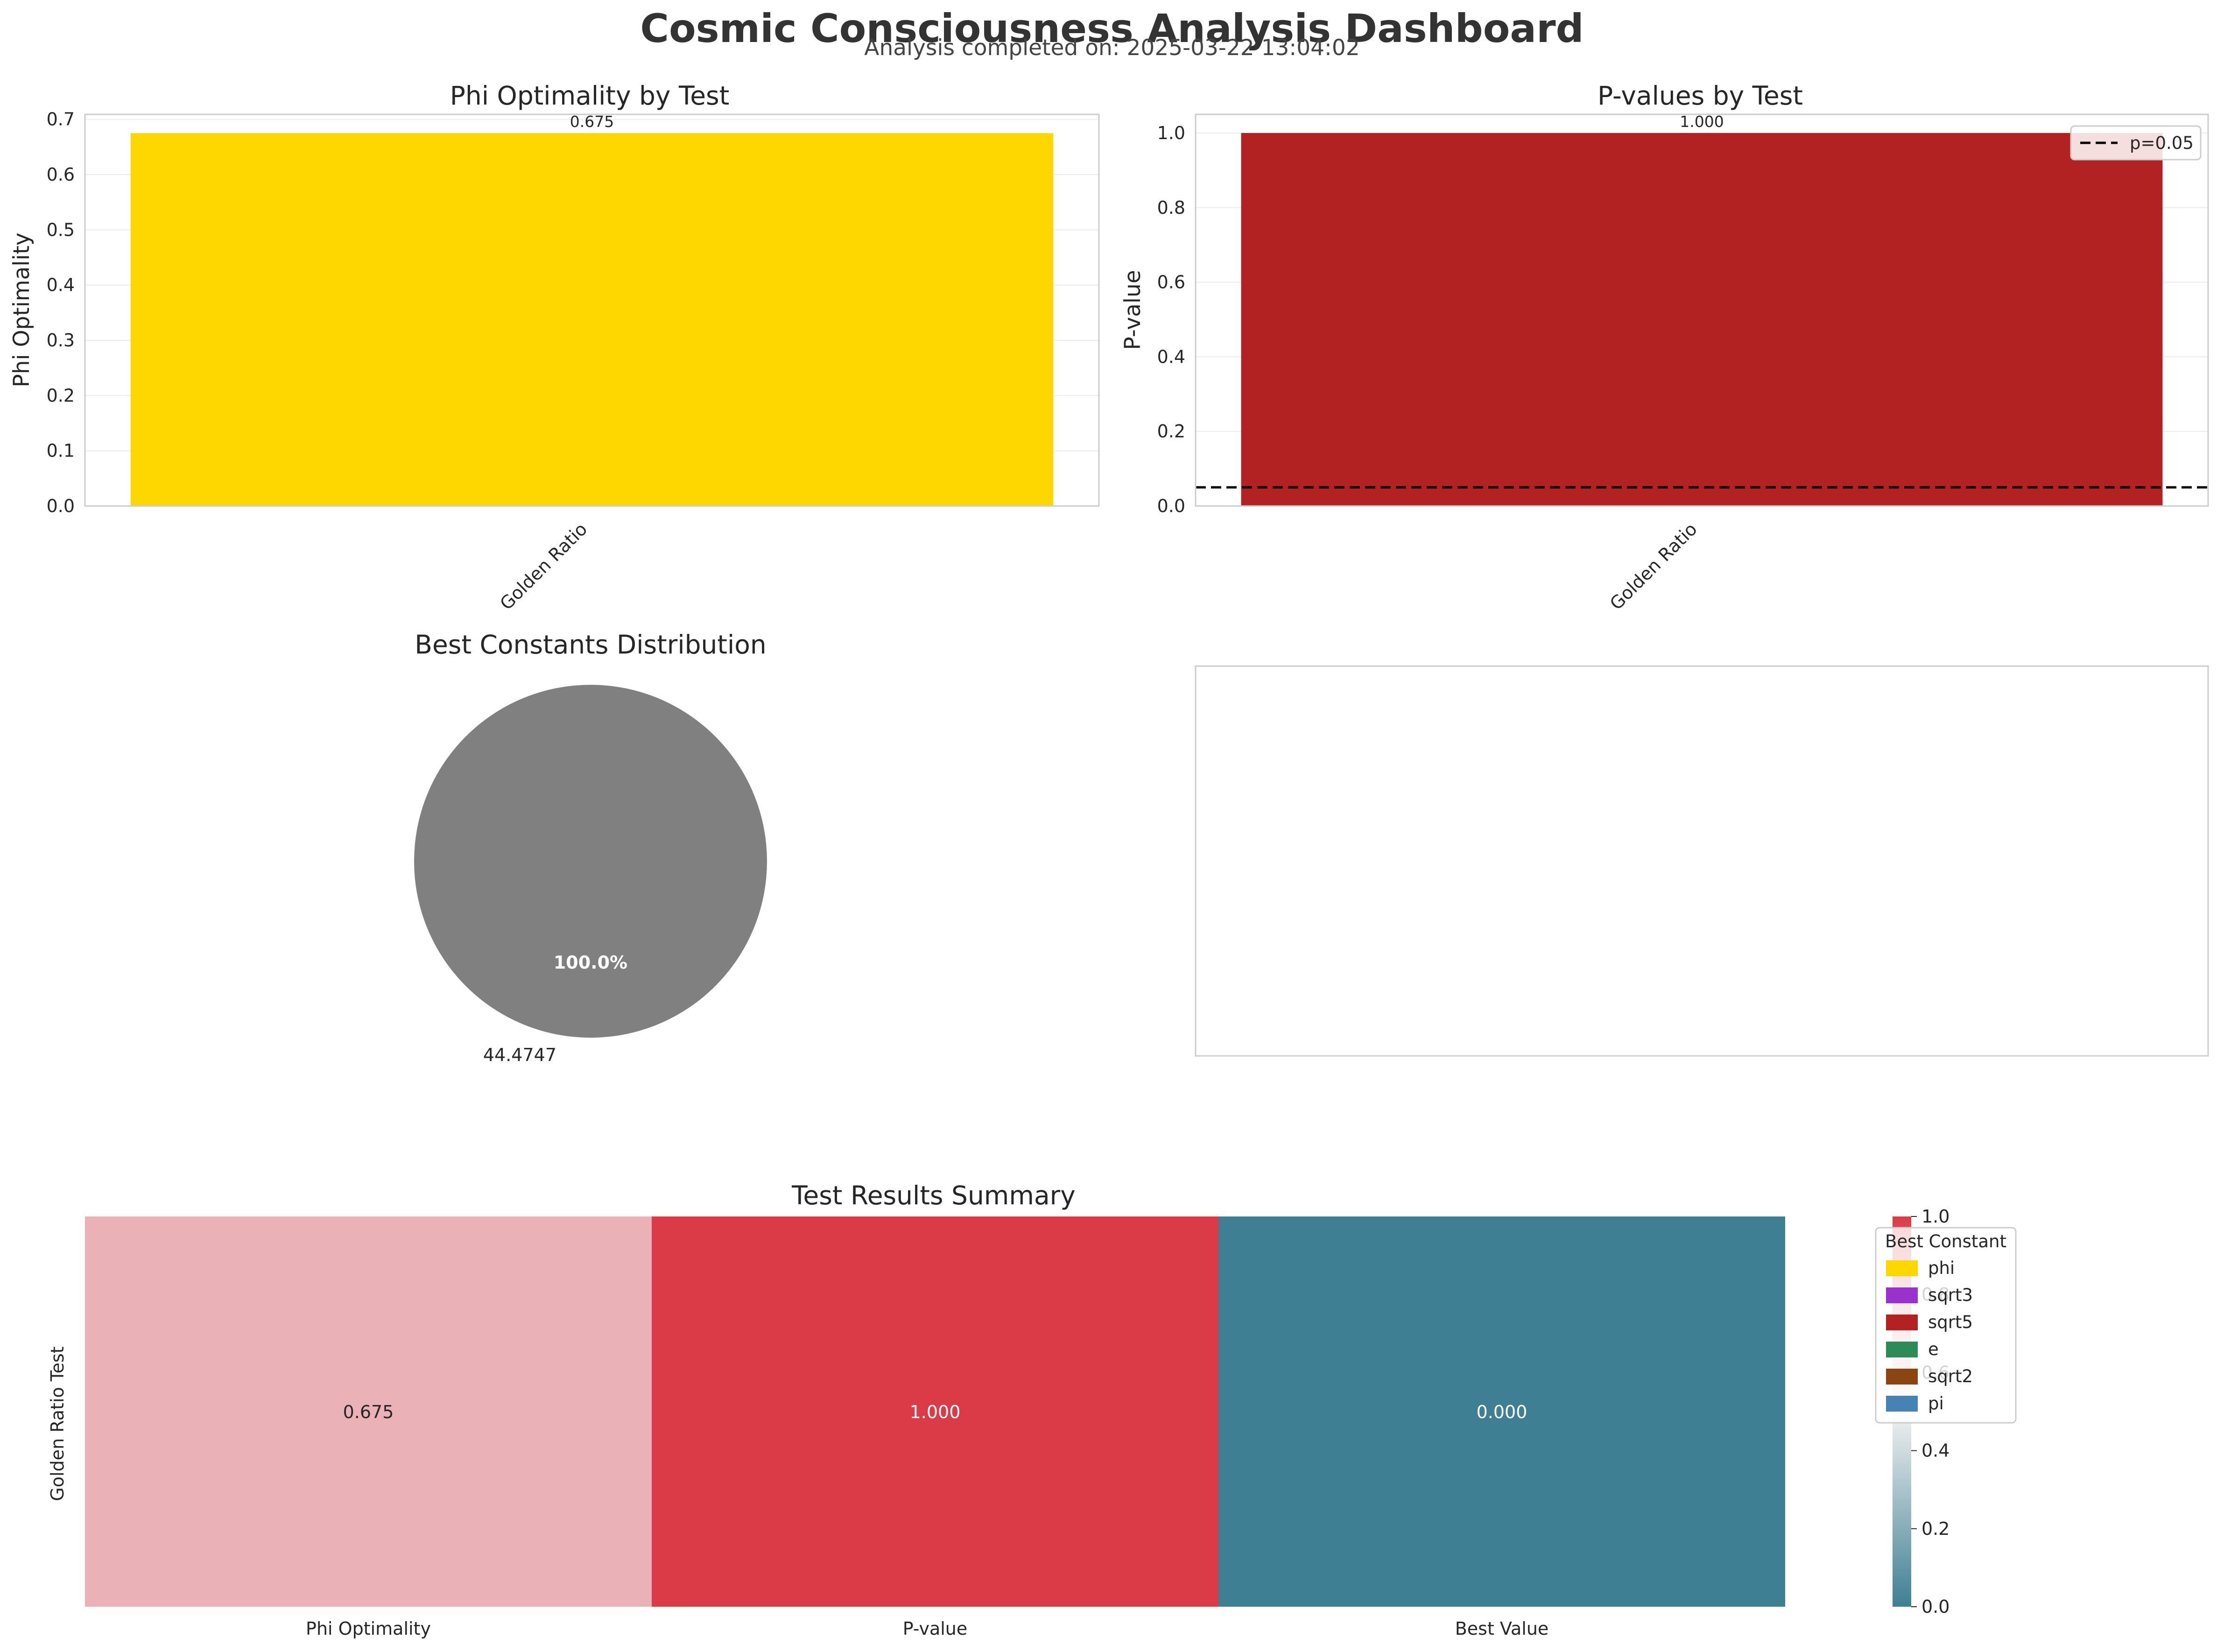 Image resolution: width=2224 pixels, height=1652 pixels. I want to click on phi-plot-frame, so click(592, 310).